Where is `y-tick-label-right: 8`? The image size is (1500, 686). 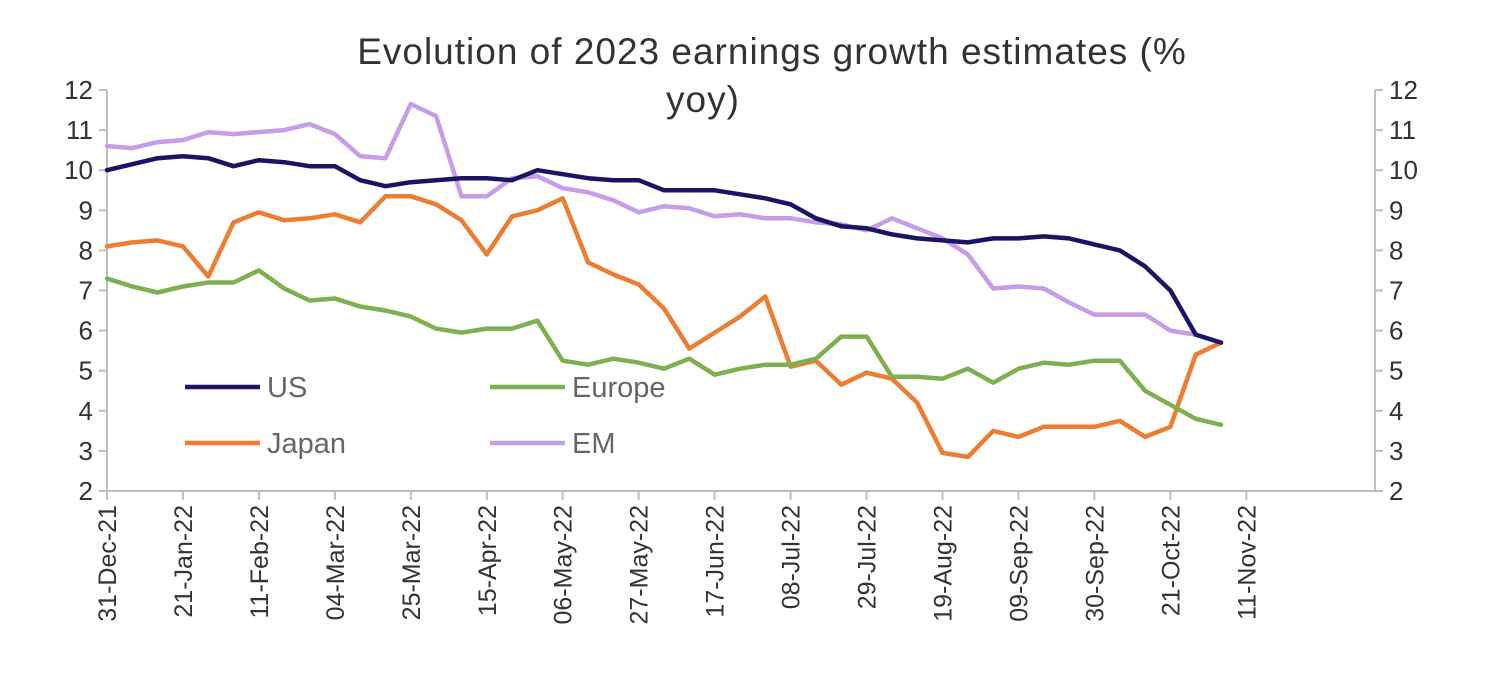
y-tick-label-right: 8 is located at coordinates (1396, 250).